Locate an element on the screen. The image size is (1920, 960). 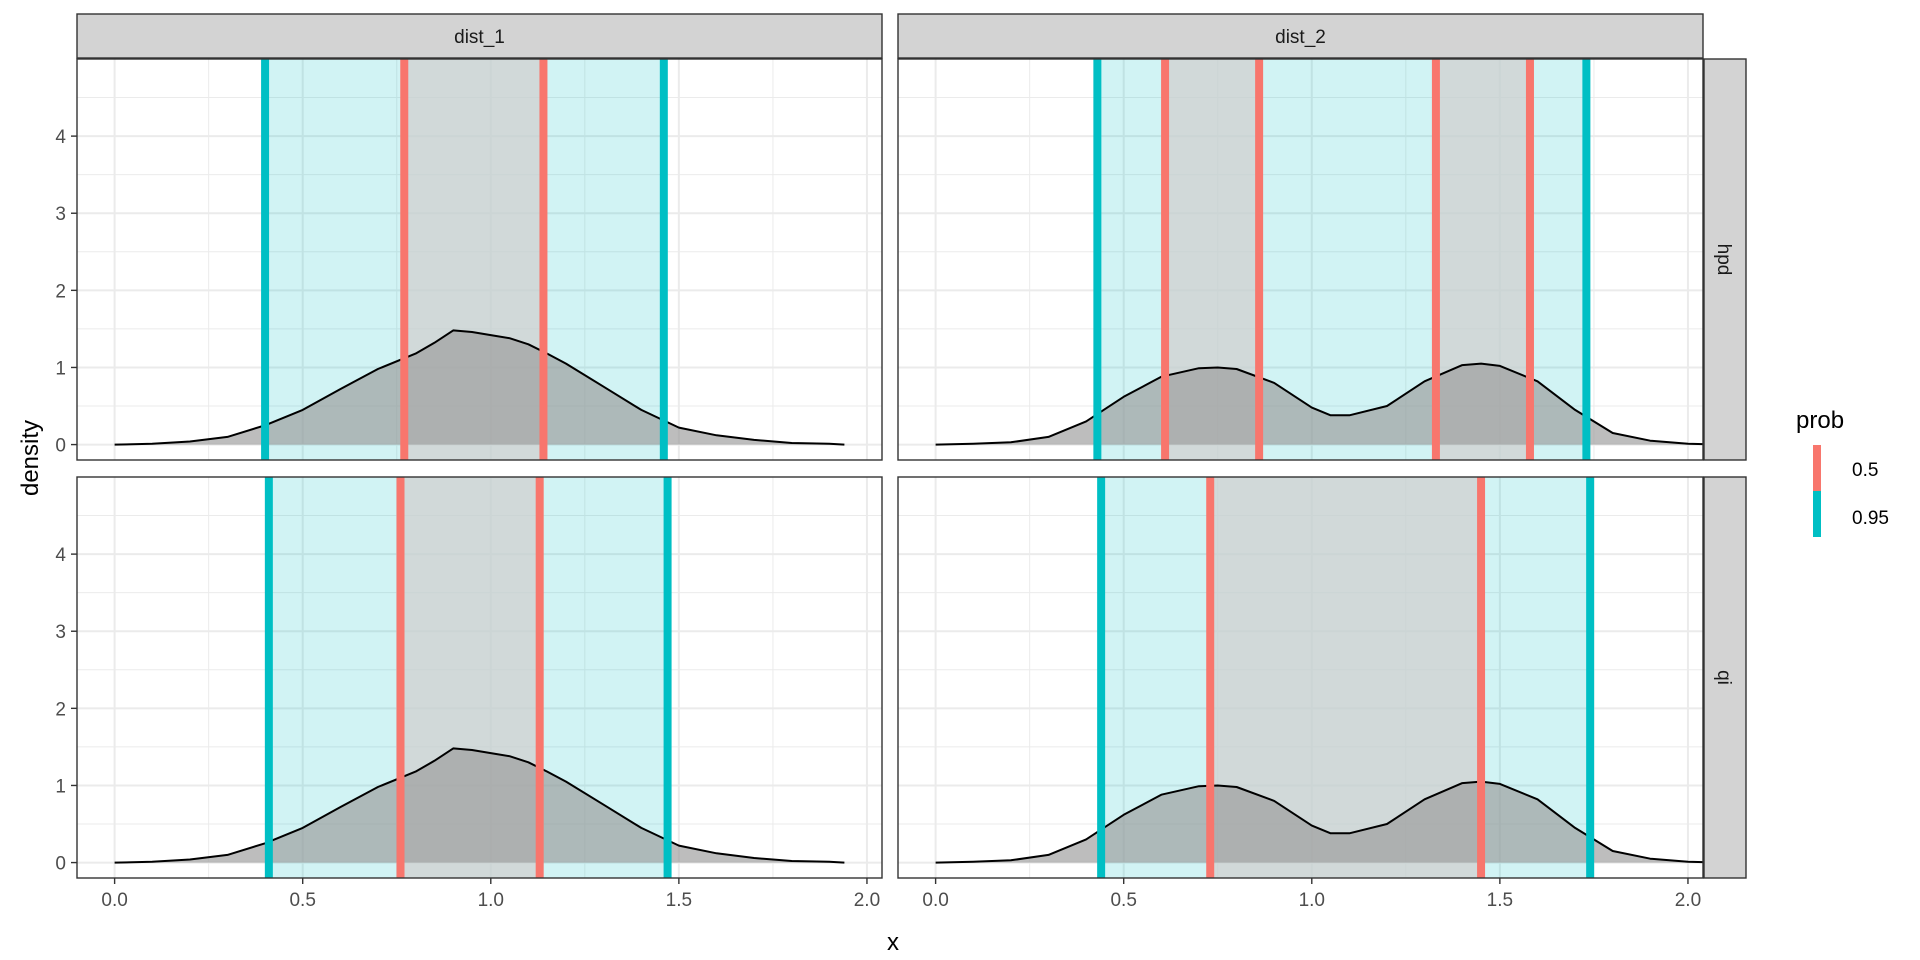
legend-swatch-0.95 is located at coordinates (1817, 514).